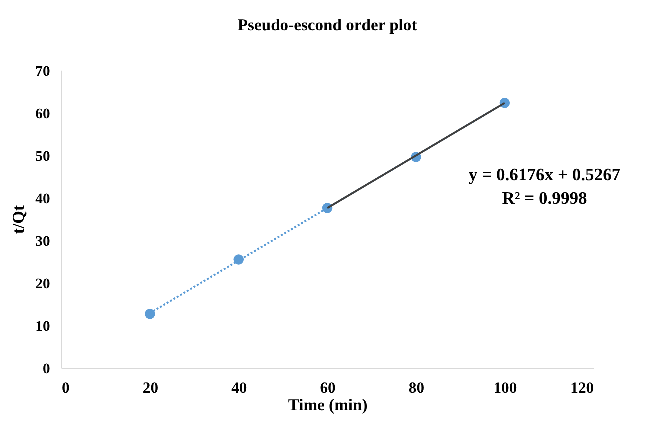 This screenshot has height=443, width=660. What do you see at coordinates (545, 198) in the screenshot?
I see `annotation: R² = 0.9998` at bounding box center [545, 198].